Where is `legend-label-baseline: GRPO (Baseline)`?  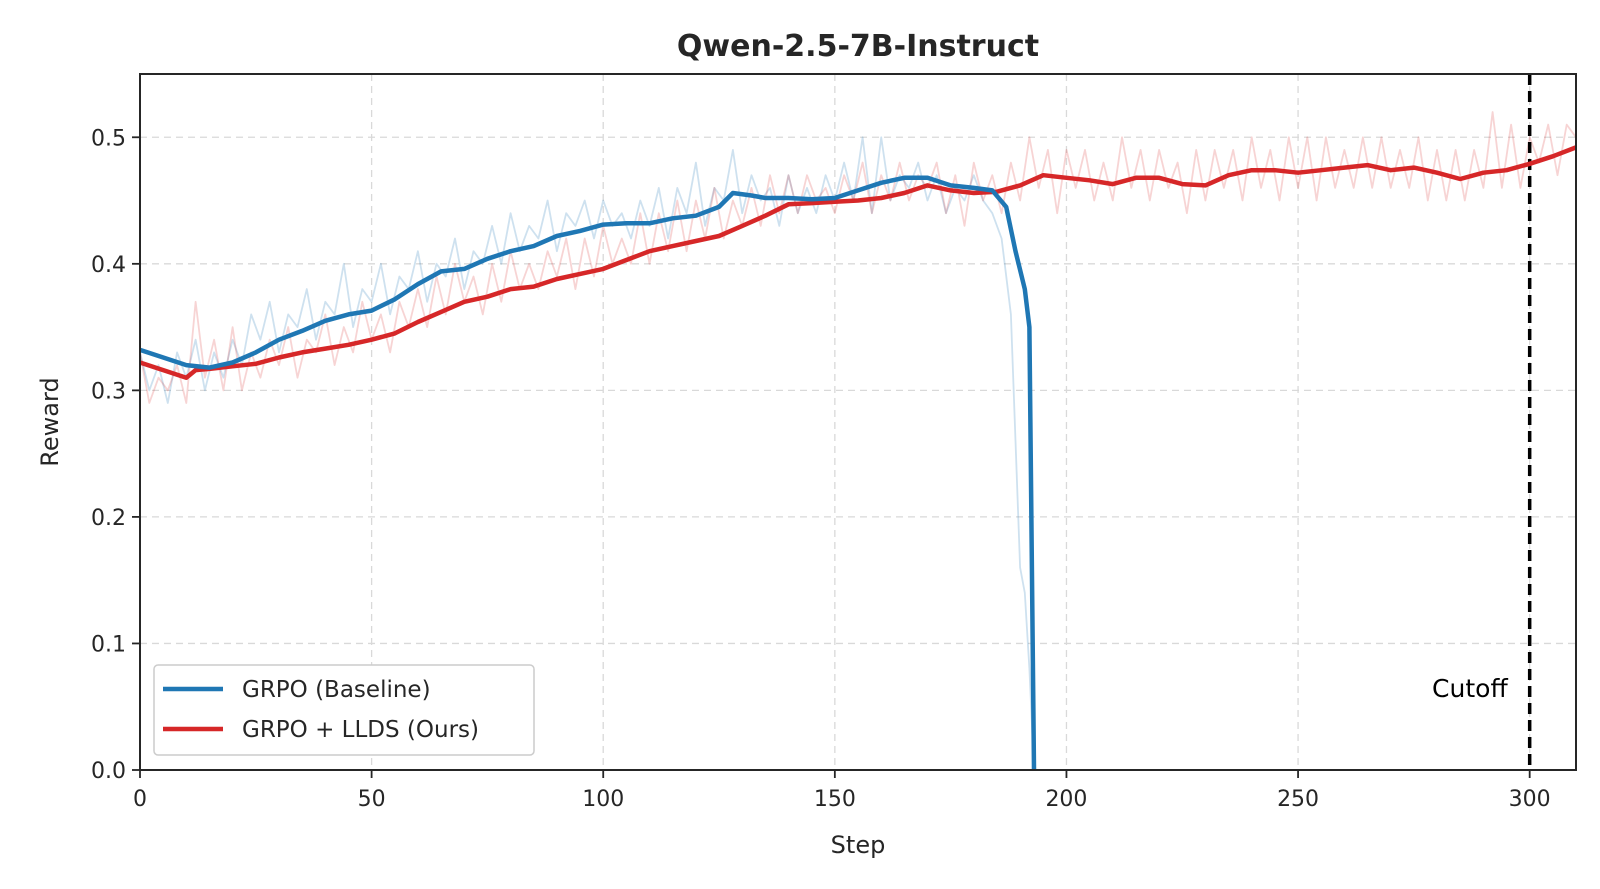
legend-label-baseline: GRPO (Baseline) is located at coordinates (336, 690).